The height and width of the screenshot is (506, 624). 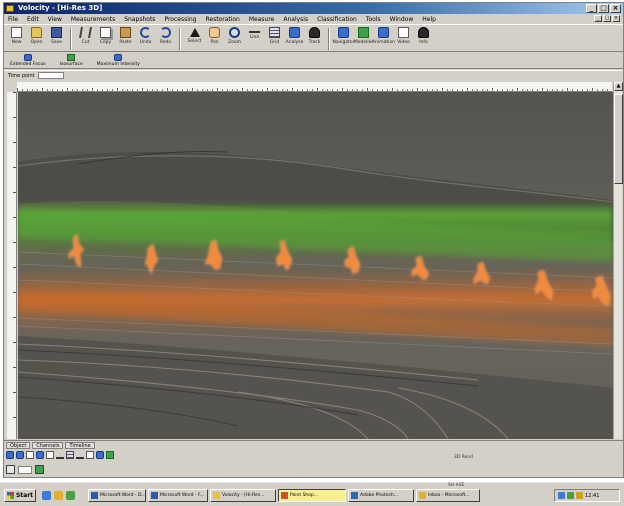 What do you see at coordinates (105, 39) in the screenshot?
I see `copy-button: Copy` at bounding box center [105, 39].